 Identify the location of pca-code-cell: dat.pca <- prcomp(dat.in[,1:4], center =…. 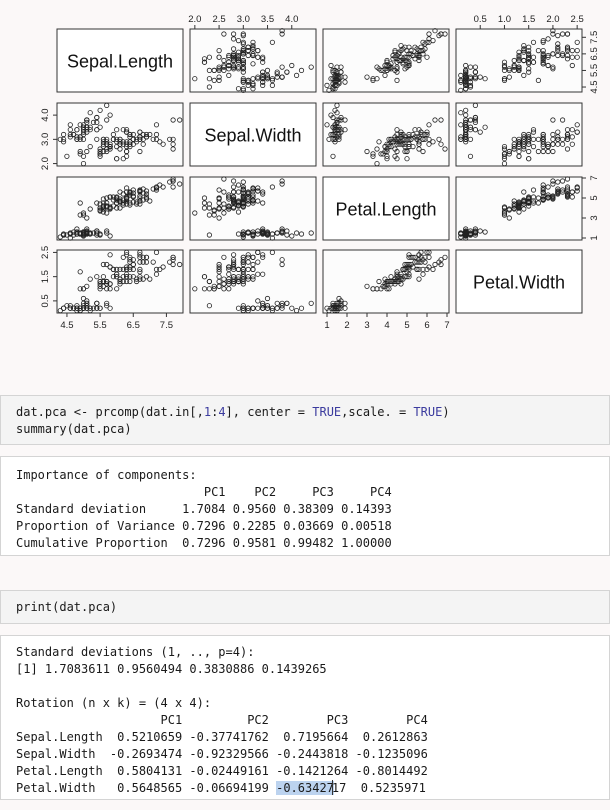
(305, 420).